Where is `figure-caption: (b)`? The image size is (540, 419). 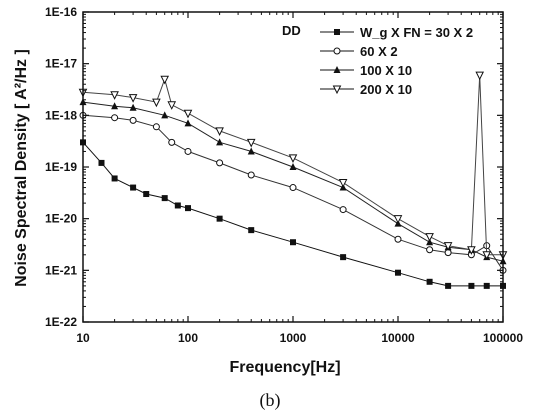 figure-caption: (b) is located at coordinates (270, 400).